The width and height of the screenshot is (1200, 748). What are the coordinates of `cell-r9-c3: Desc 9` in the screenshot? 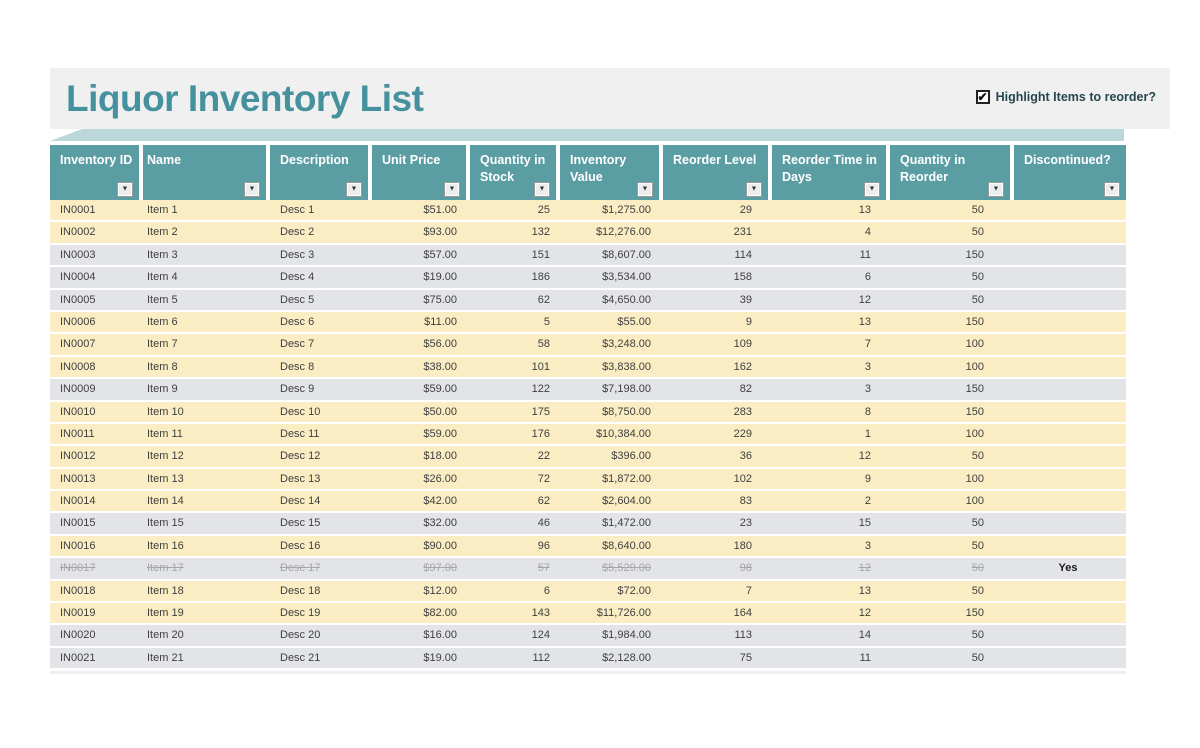 It's located at (297, 389).